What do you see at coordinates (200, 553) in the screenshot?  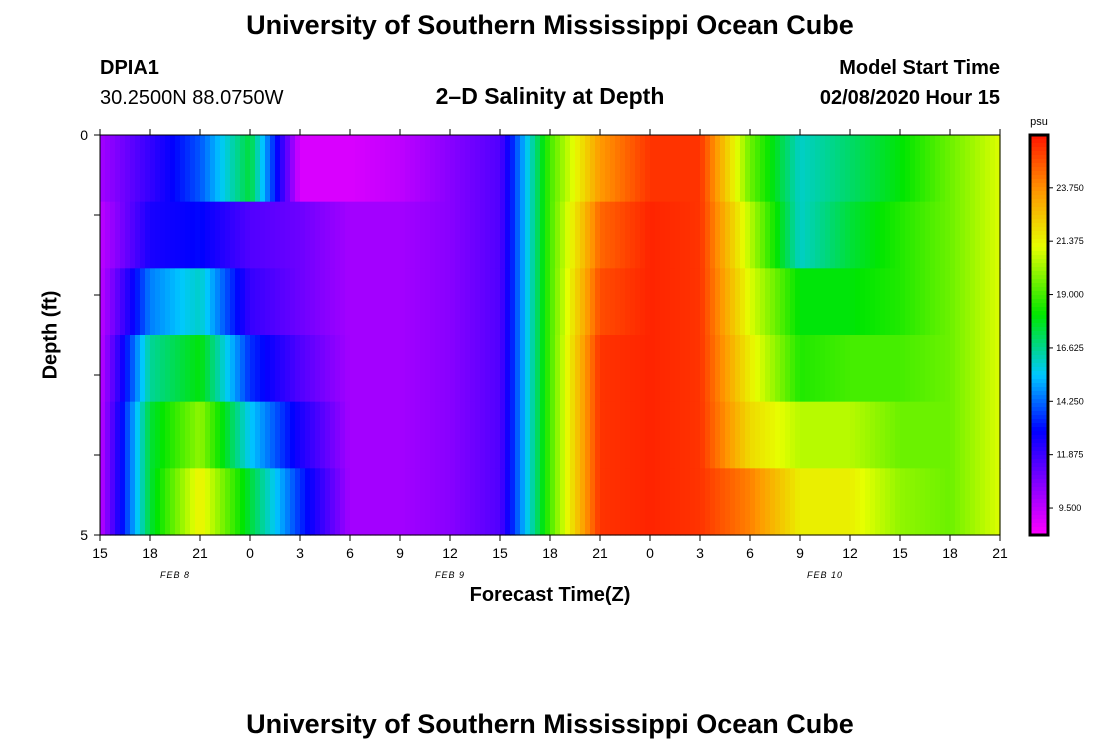 I see `x-tick-label: 21` at bounding box center [200, 553].